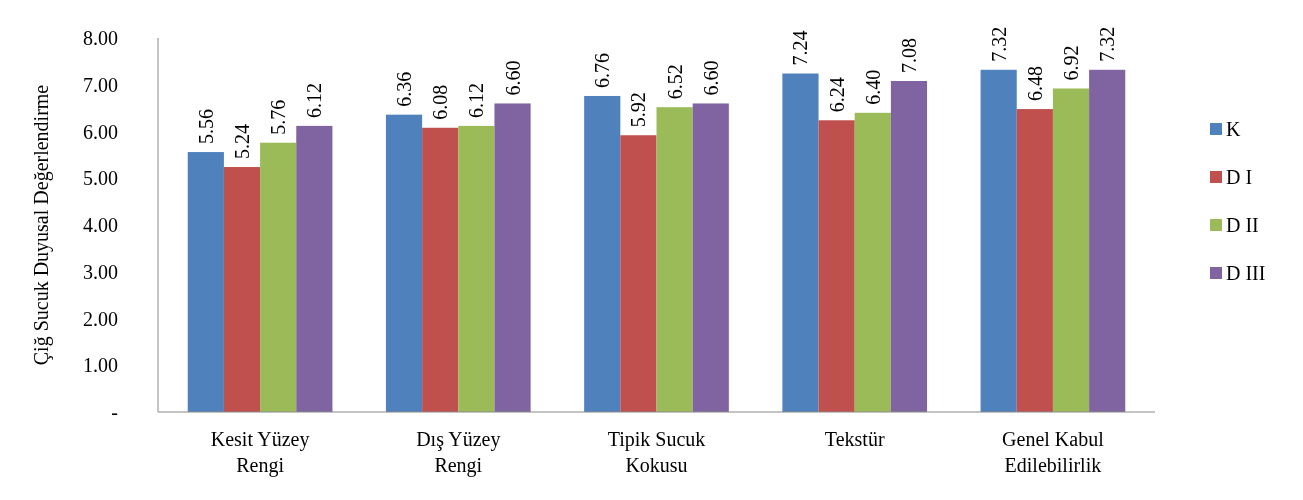 The image size is (1303, 500). What do you see at coordinates (100, 318) in the screenshot?
I see `y-tick-label: 2.00` at bounding box center [100, 318].